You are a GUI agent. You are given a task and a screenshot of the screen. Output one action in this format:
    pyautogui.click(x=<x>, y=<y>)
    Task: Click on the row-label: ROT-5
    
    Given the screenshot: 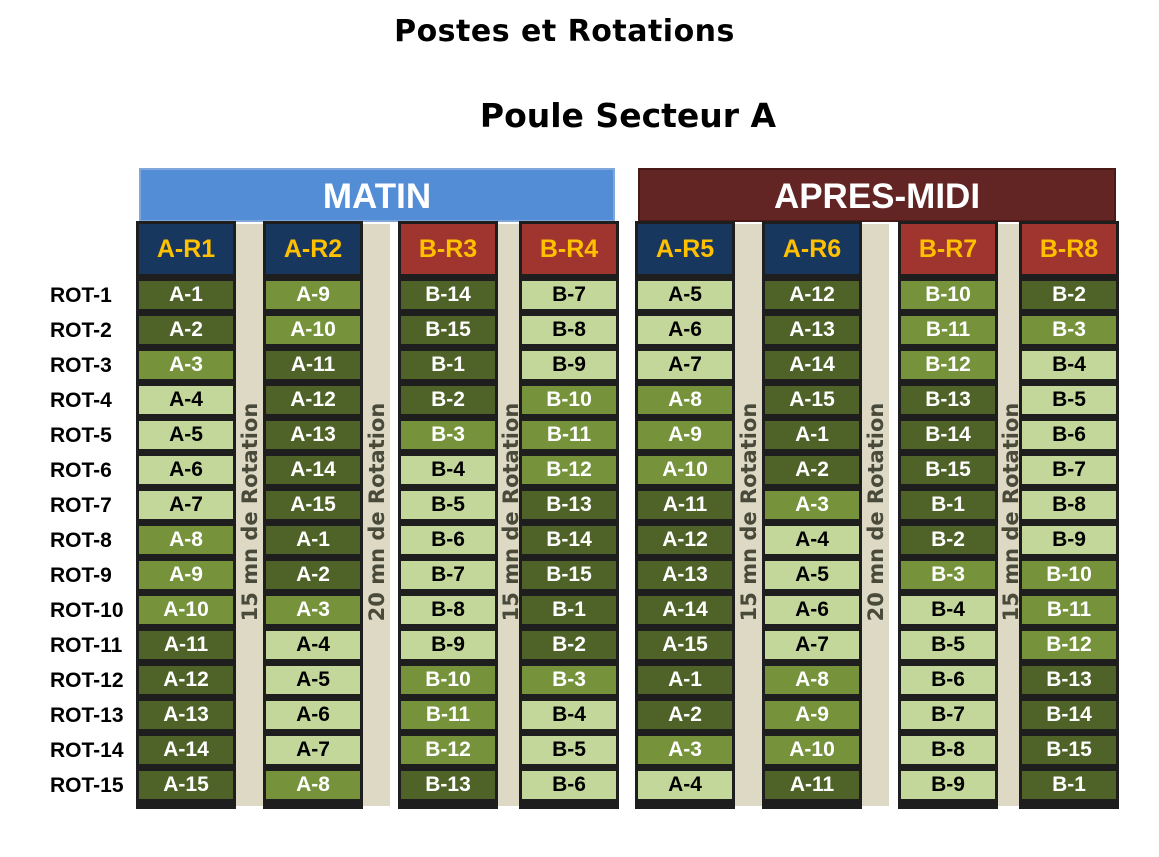 What is the action you would take?
    pyautogui.click(x=81, y=435)
    